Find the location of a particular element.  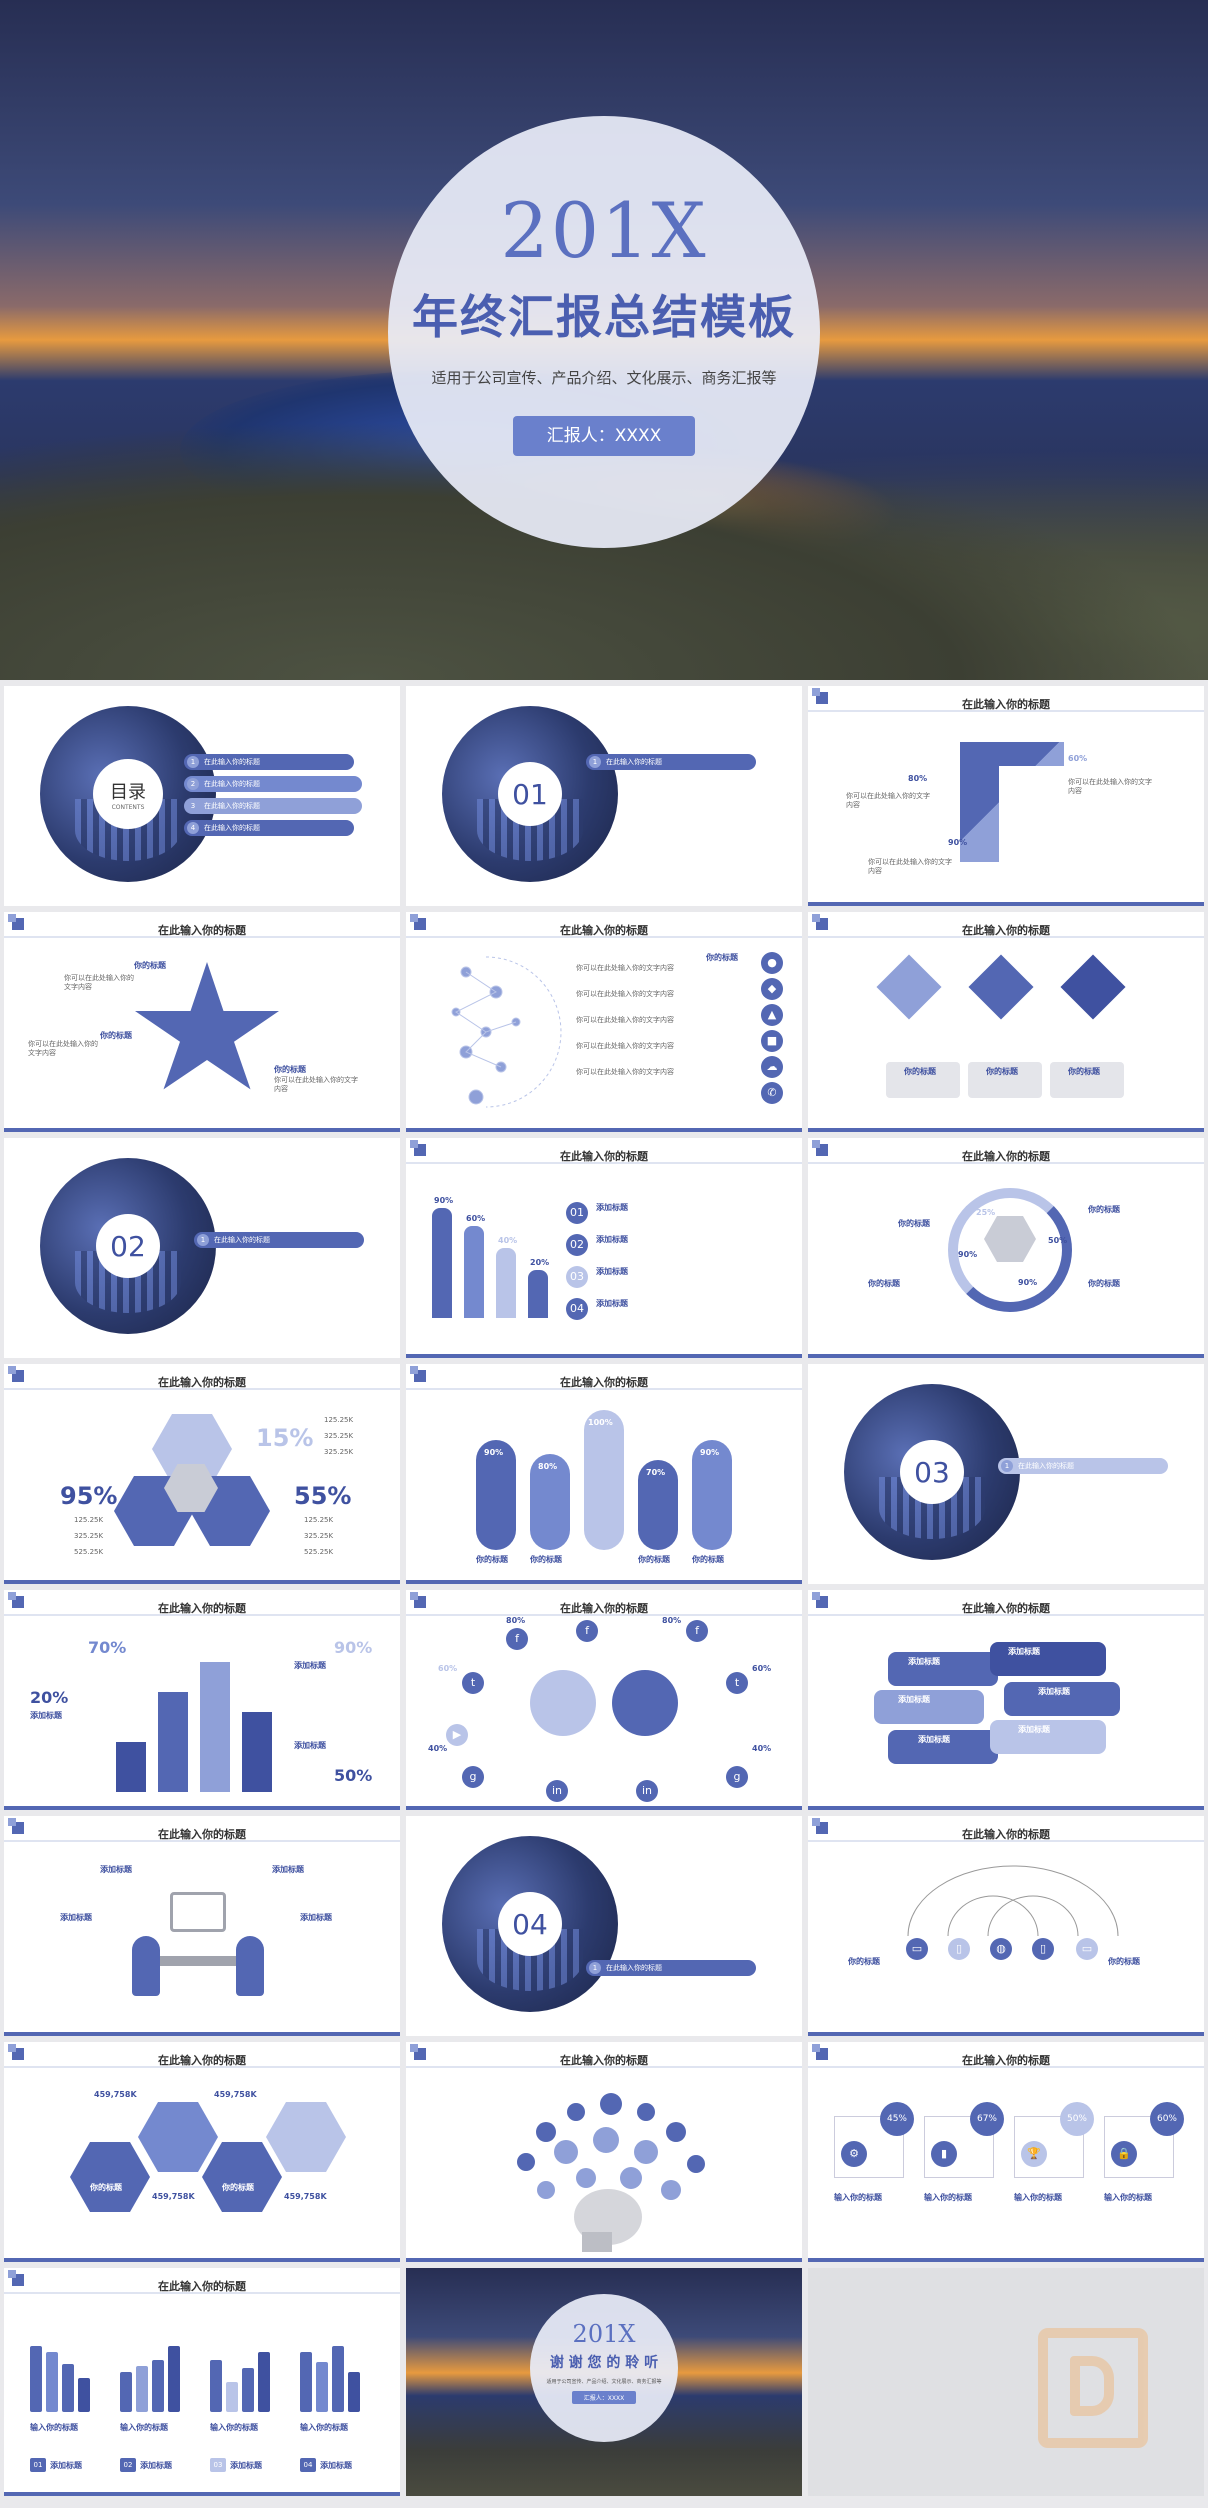

bubble-monitor is located at coordinates (1048, 1659).